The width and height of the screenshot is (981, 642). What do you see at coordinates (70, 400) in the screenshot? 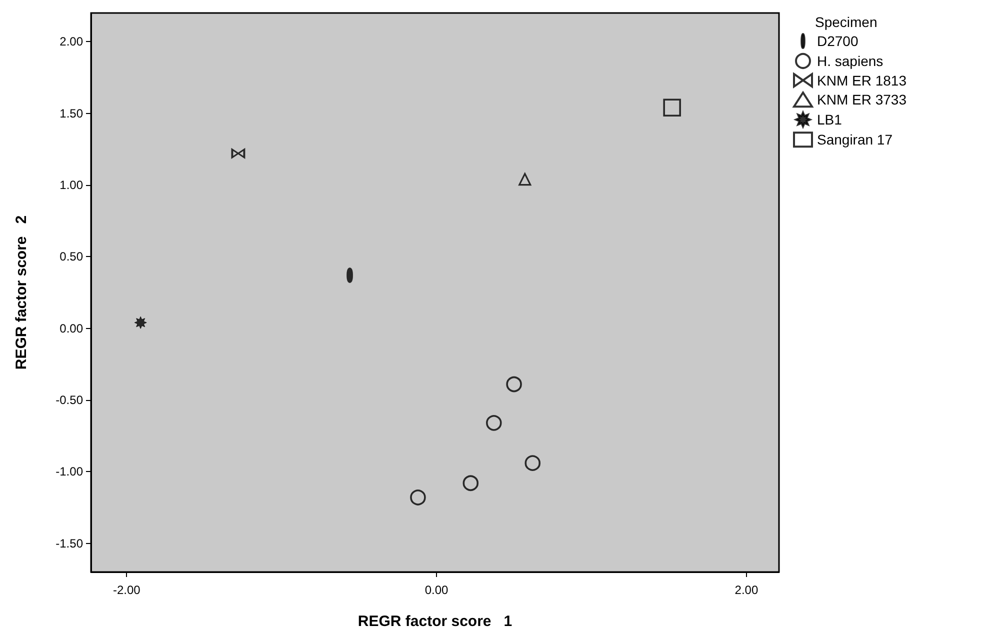
I see `y-tick-label: -0.50` at bounding box center [70, 400].